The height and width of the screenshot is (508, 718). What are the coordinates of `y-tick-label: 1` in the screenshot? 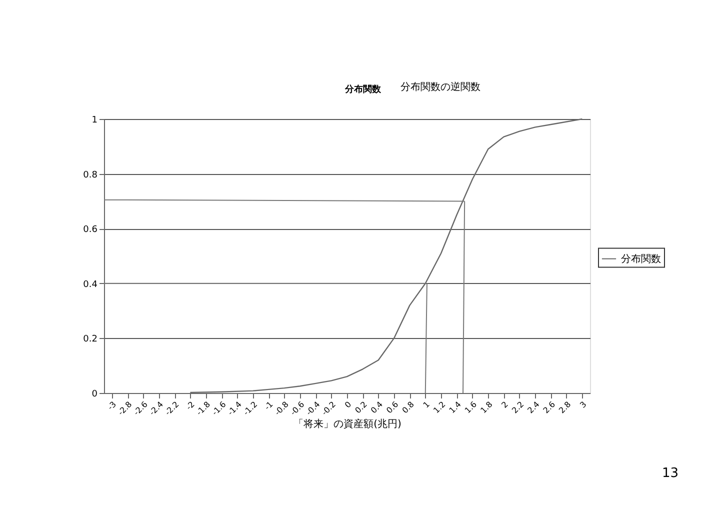 It's located at (95, 121).